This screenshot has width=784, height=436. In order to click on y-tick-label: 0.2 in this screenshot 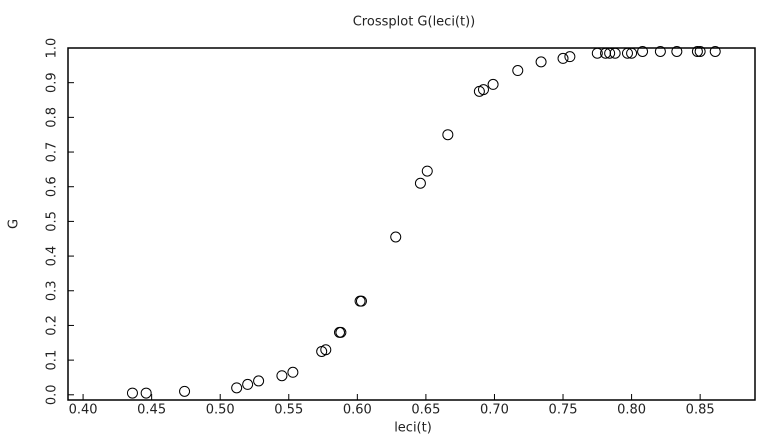, I will do `click(52, 325)`.